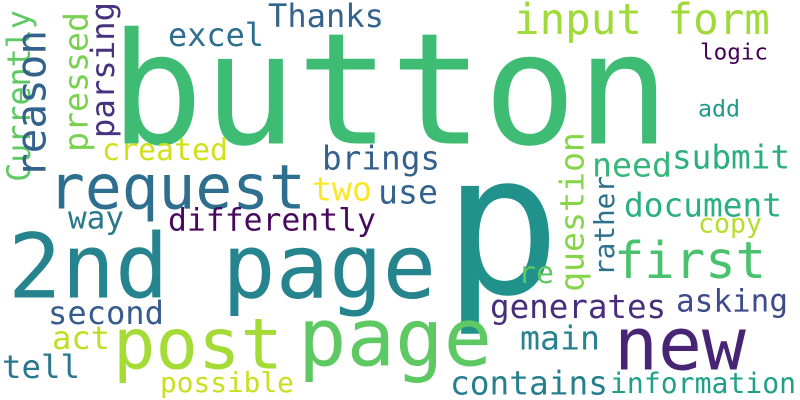  Describe the element at coordinates (502, 226) in the screenshot. I see `word-p: p` at that location.